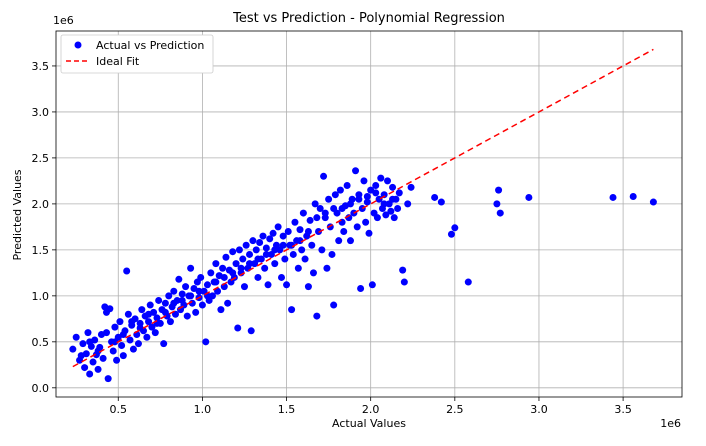 This screenshot has width=706, height=446. I want to click on y-tick-label: 1.5, so click(41, 250).